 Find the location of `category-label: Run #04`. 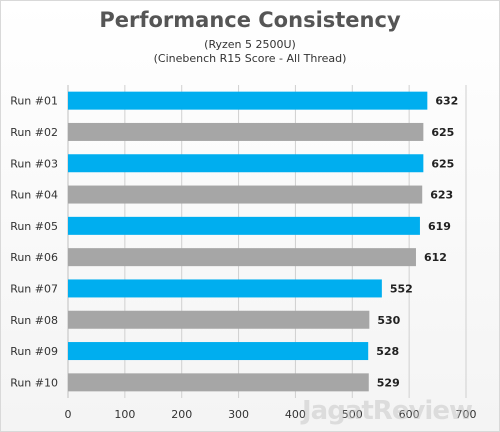

category-label: Run #04 is located at coordinates (34, 195).